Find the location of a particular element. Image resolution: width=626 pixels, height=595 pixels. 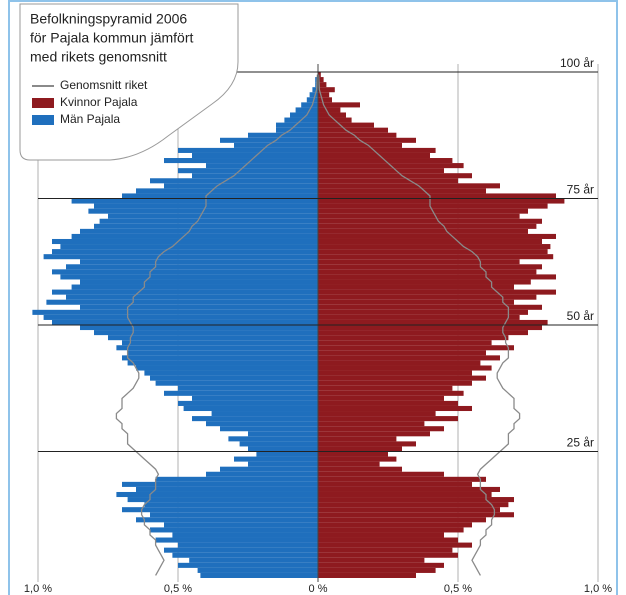

x-tick-label: 0 % is located at coordinates (318, 589).